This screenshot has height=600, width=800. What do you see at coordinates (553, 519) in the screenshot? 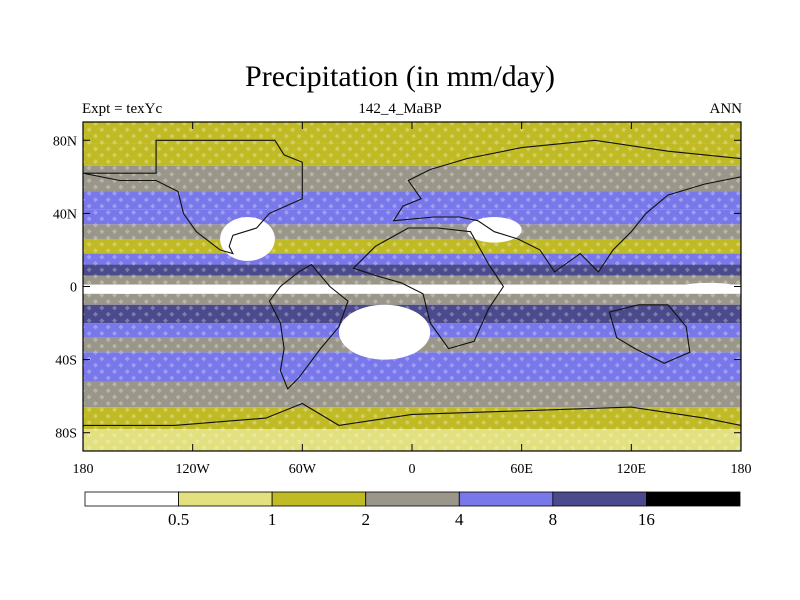
I see `colorbar-label-4: 8` at bounding box center [553, 519].